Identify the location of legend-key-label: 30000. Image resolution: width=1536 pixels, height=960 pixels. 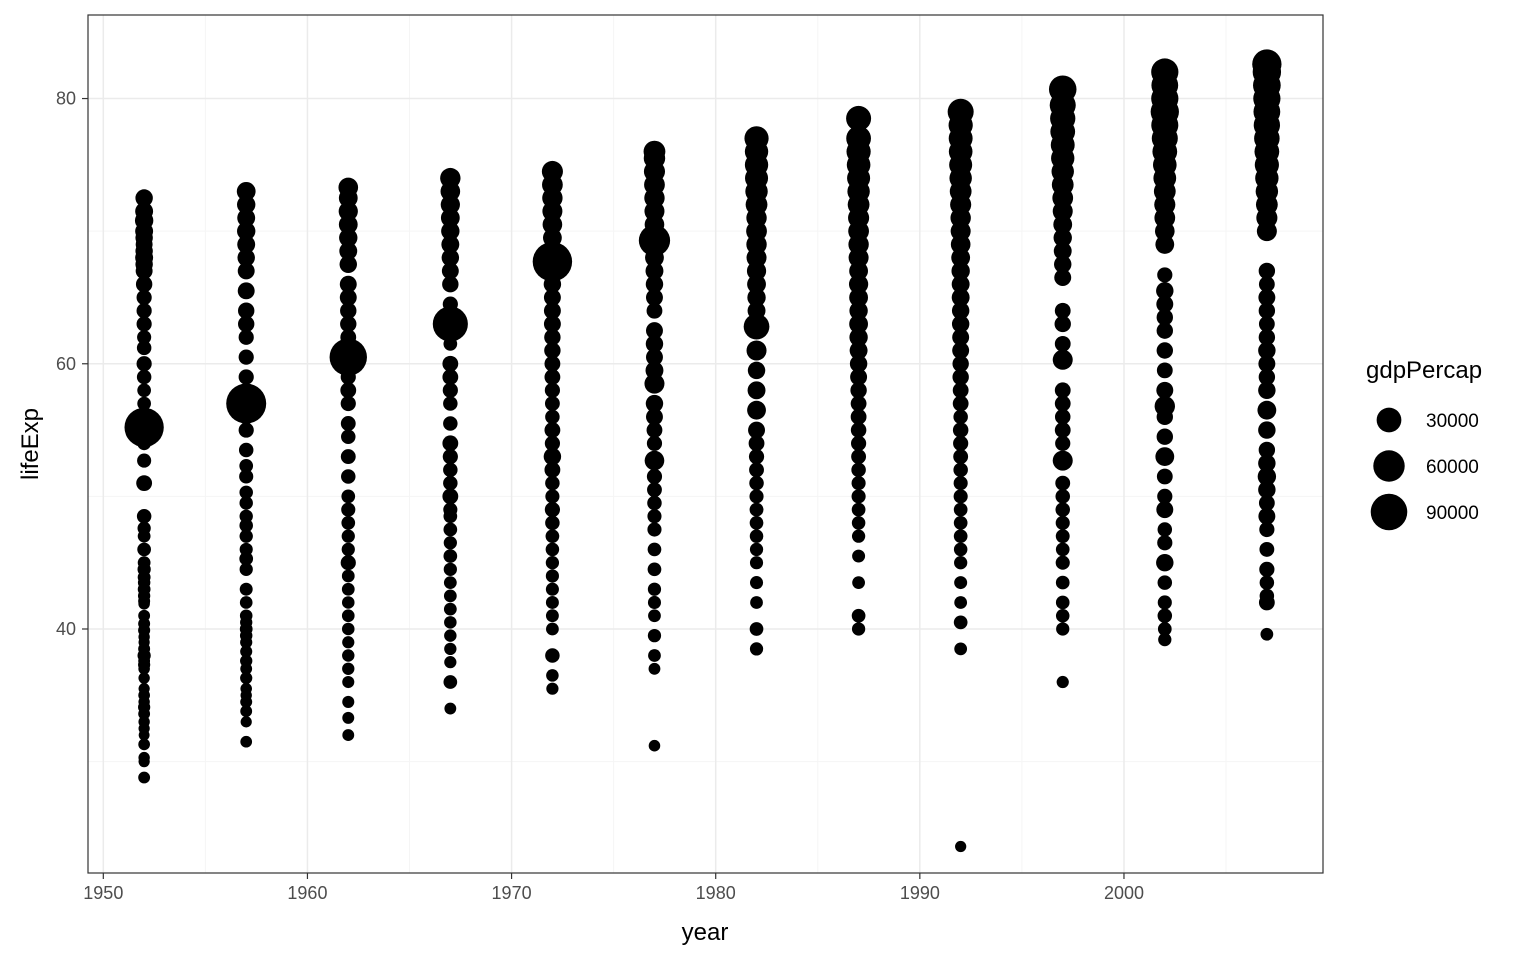
(1452, 421).